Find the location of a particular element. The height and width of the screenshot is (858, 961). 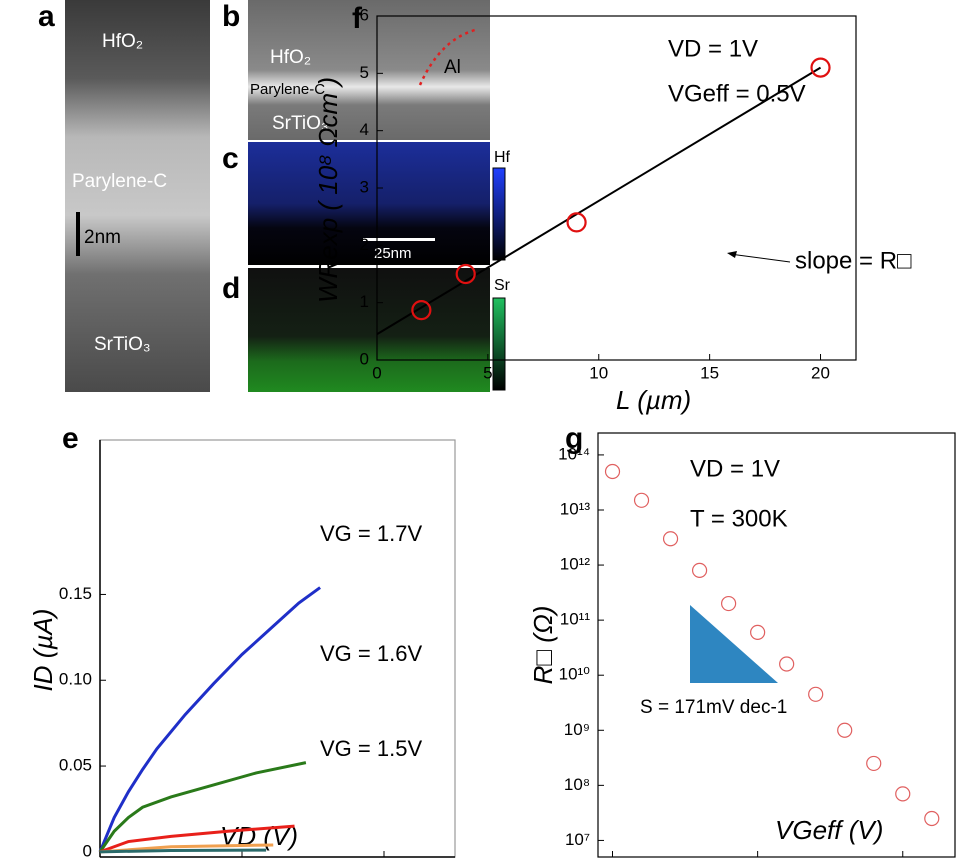

x-tick-label: 20 is located at coordinates (820, 372).